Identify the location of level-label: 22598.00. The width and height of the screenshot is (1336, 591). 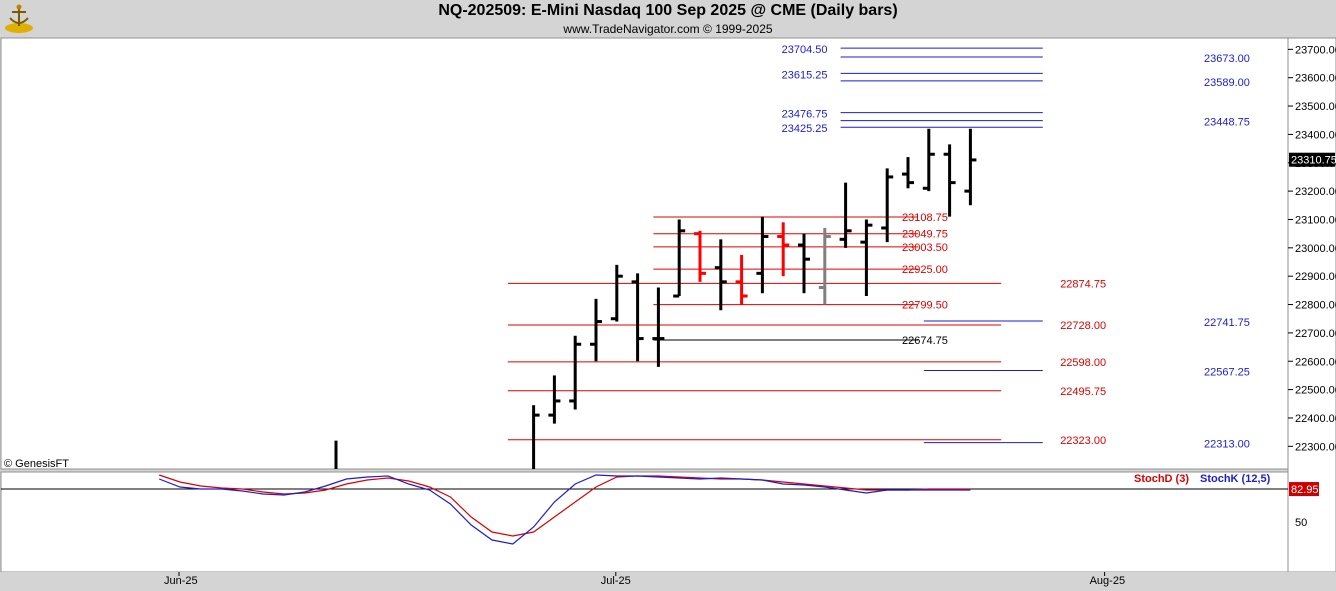
(1083, 363).